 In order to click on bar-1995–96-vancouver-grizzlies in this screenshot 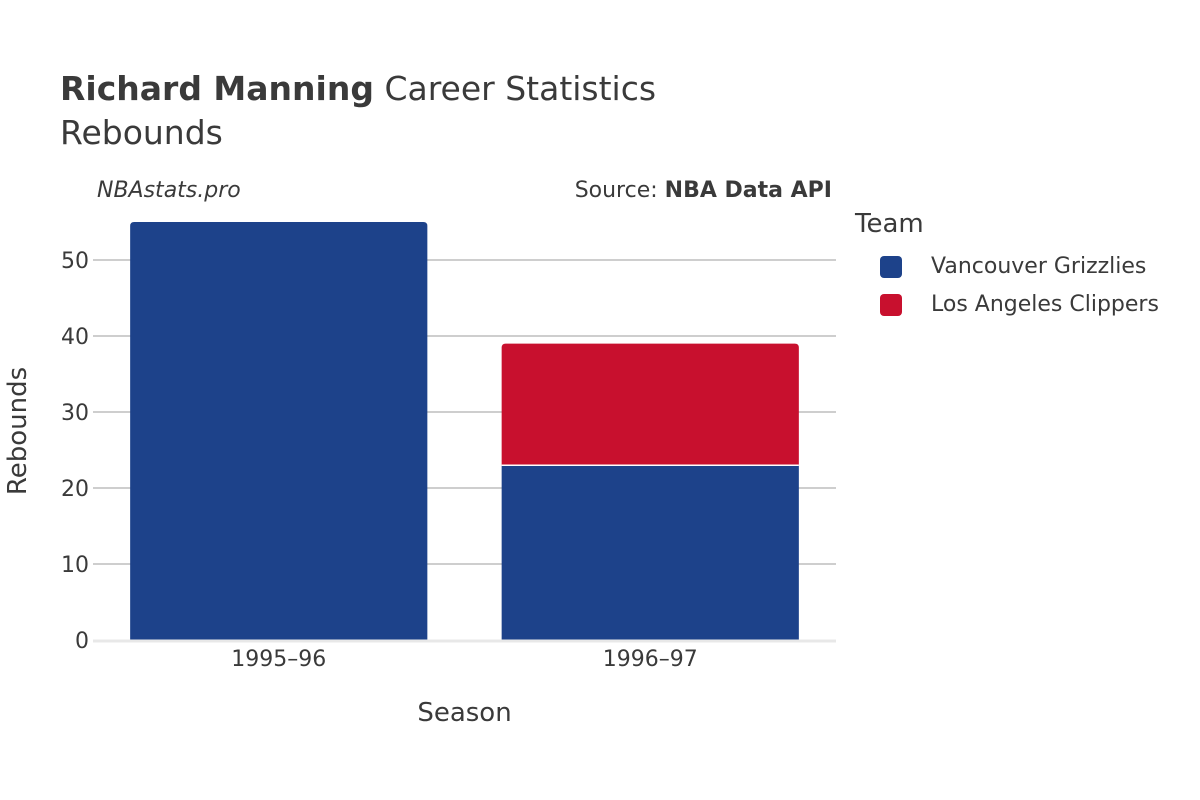, I will do `click(279, 431)`.